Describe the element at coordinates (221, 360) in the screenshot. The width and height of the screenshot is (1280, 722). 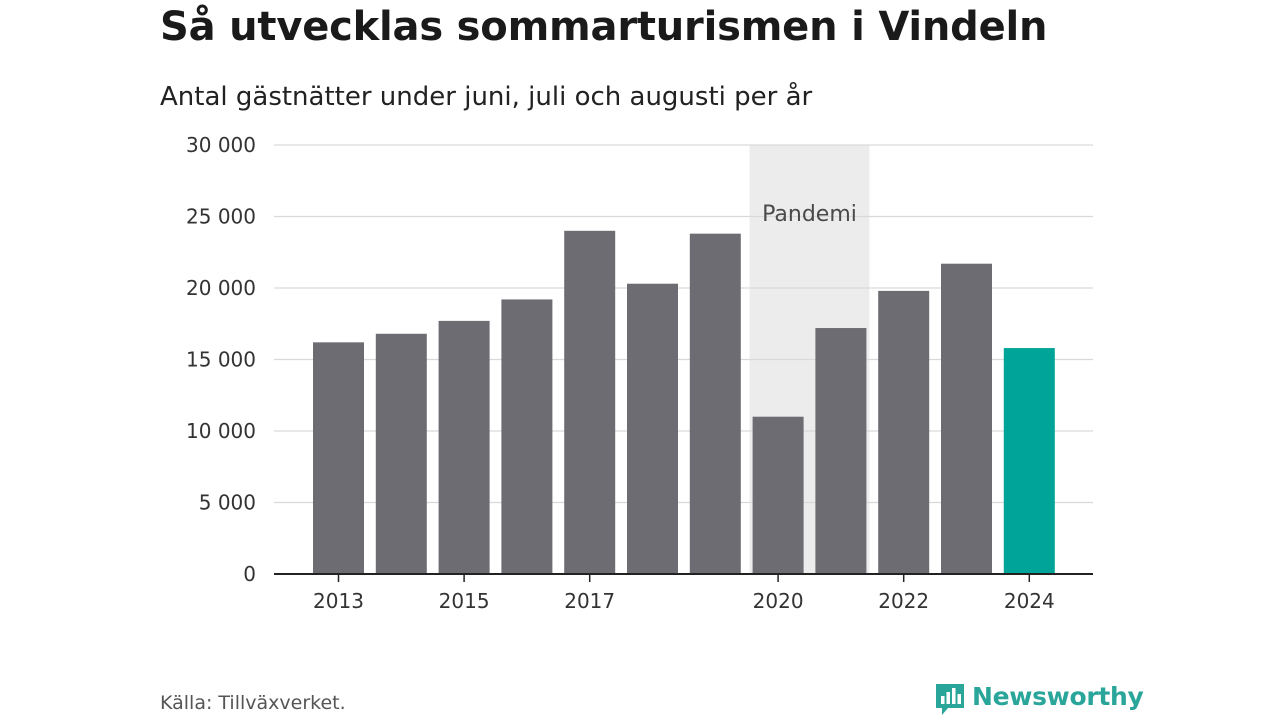
I see `y-tick-label: 15 000` at that location.